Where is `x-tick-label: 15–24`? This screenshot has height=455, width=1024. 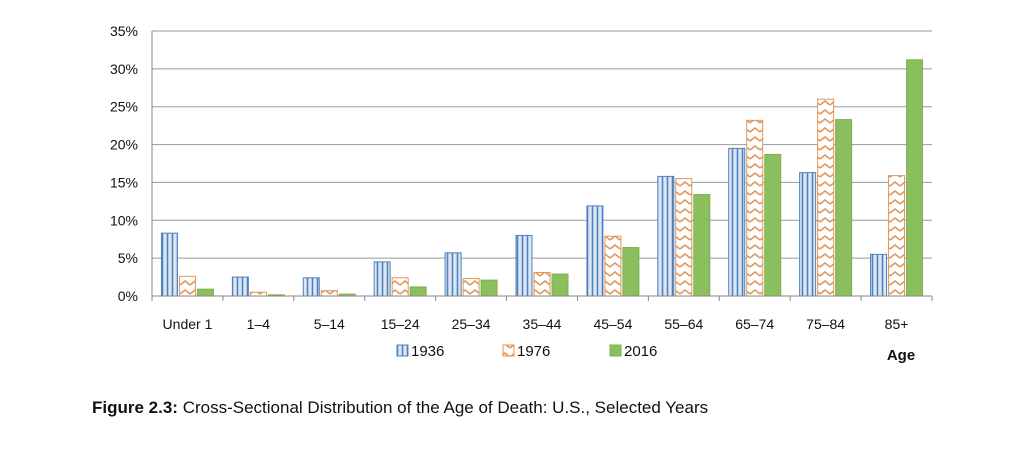
x-tick-label: 15–24 is located at coordinates (400, 324).